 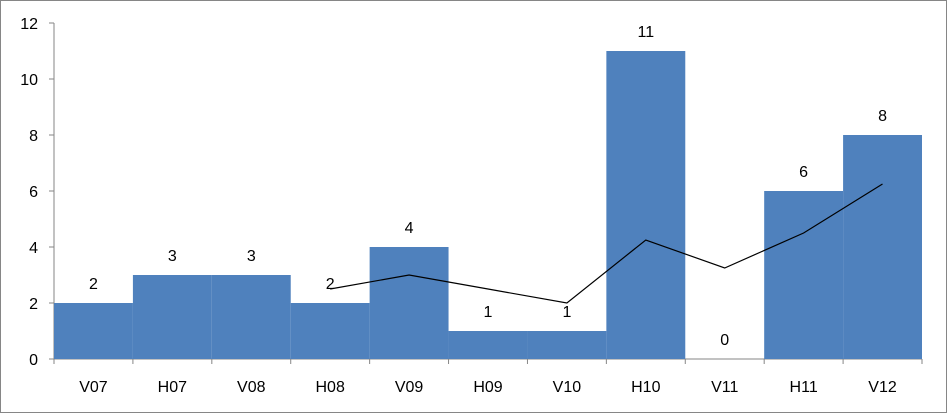 I want to click on y-tick-label: 4, so click(x=33, y=248).